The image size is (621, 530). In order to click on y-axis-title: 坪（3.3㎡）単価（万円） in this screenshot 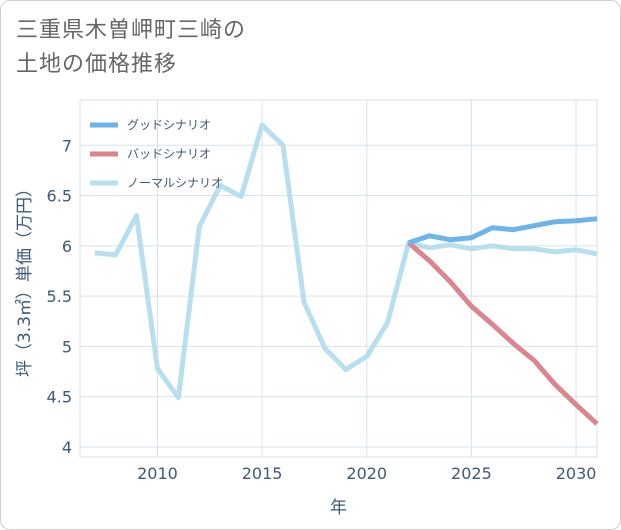, I will do `click(25, 278)`.